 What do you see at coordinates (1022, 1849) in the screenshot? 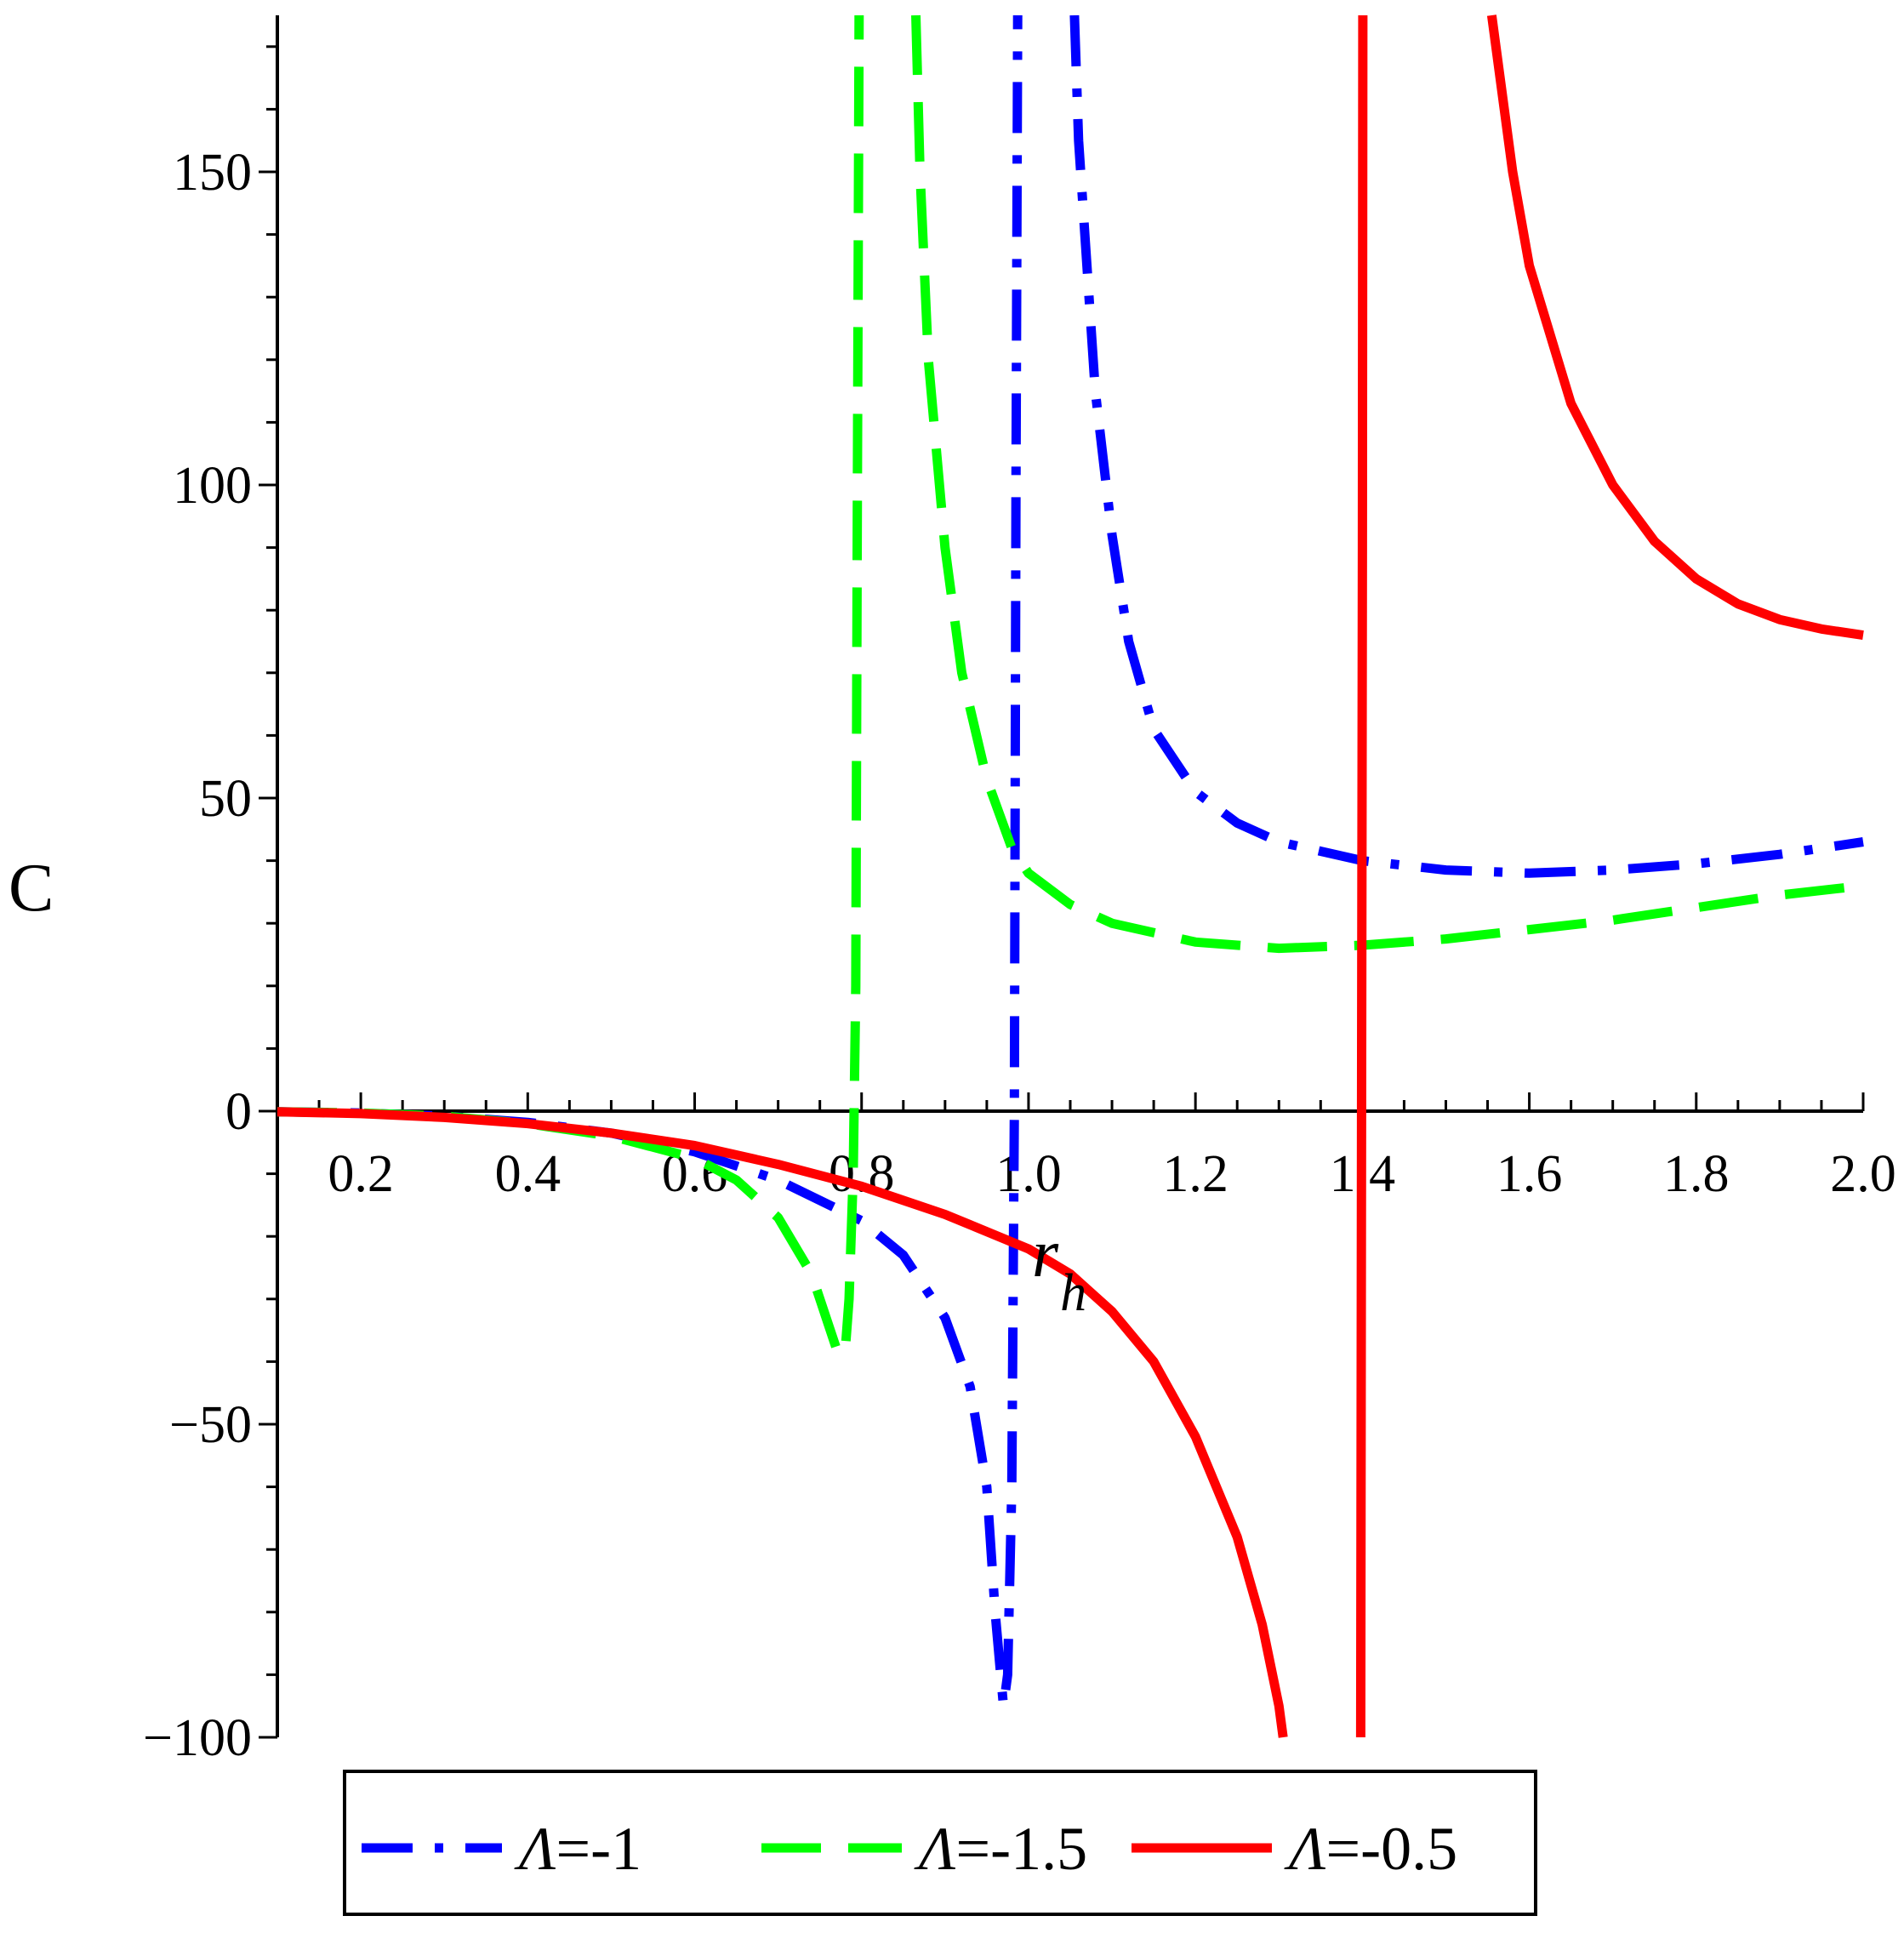
I see `legend-label-value: =-1.5` at bounding box center [1022, 1849].